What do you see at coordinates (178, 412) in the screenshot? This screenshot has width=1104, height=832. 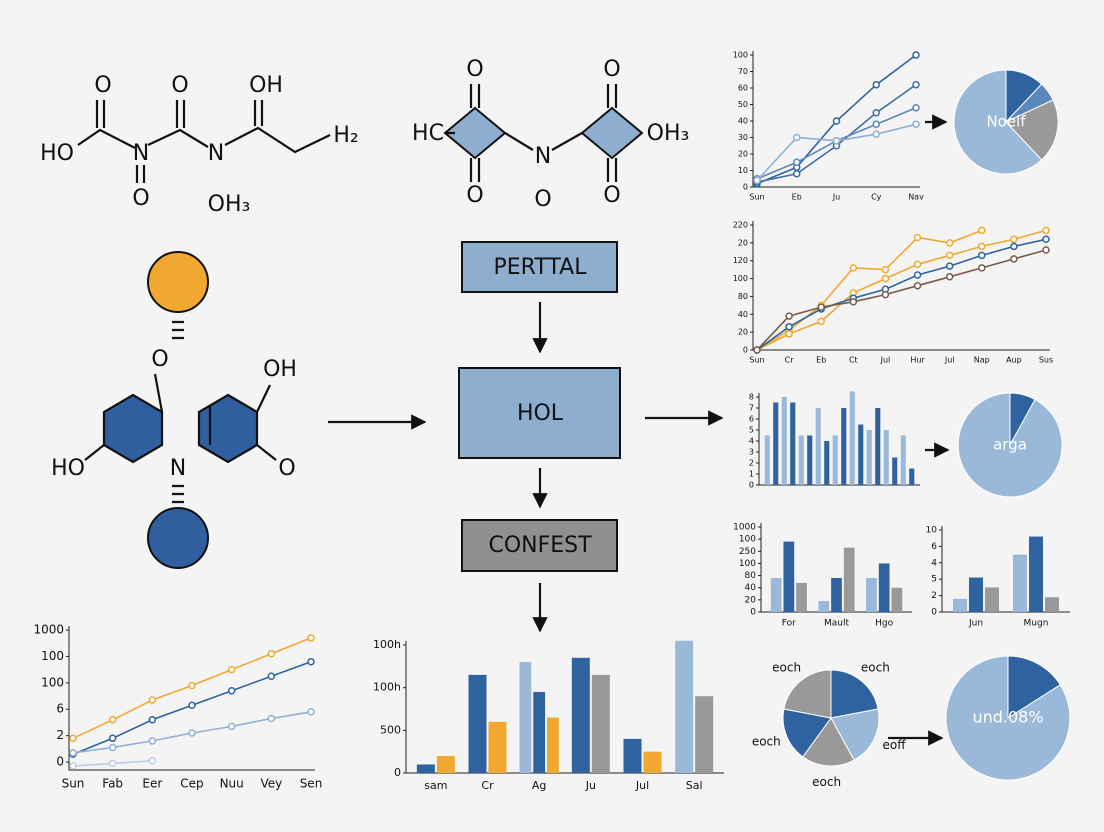 I see `dashes` at bounding box center [178, 412].